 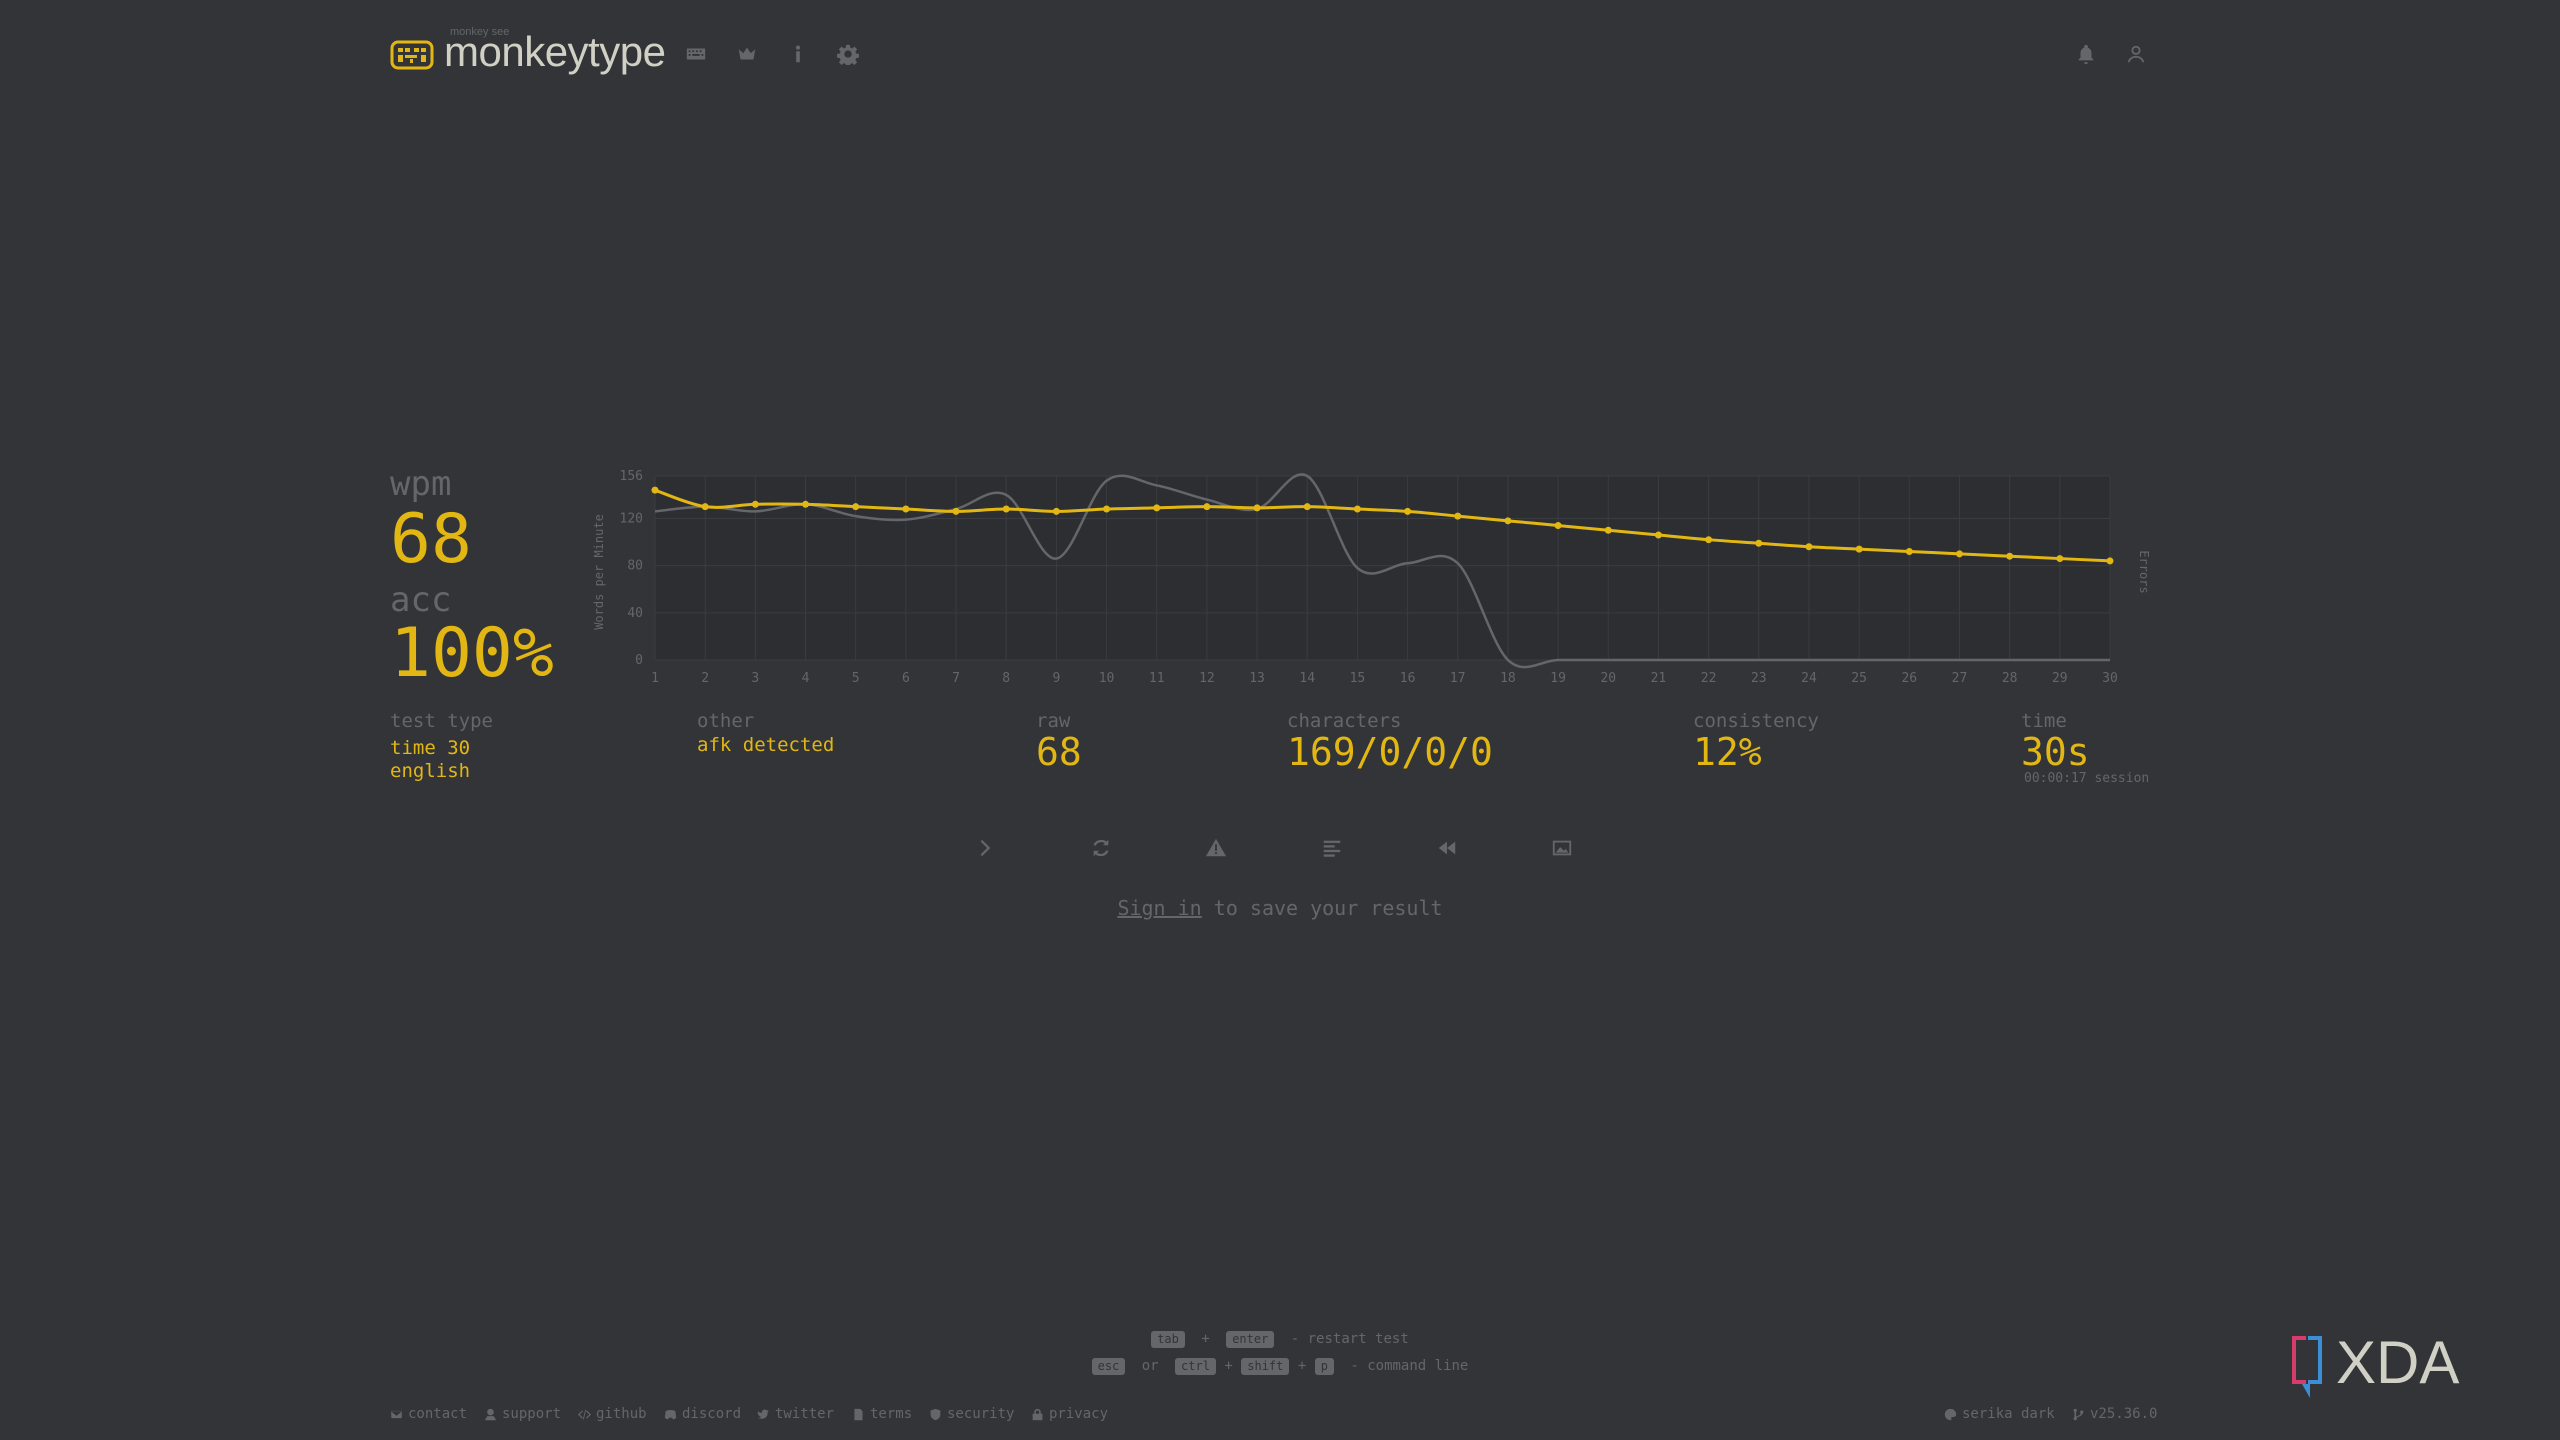 What do you see at coordinates (1344, 721) in the screenshot?
I see `characters-label: characters` at bounding box center [1344, 721].